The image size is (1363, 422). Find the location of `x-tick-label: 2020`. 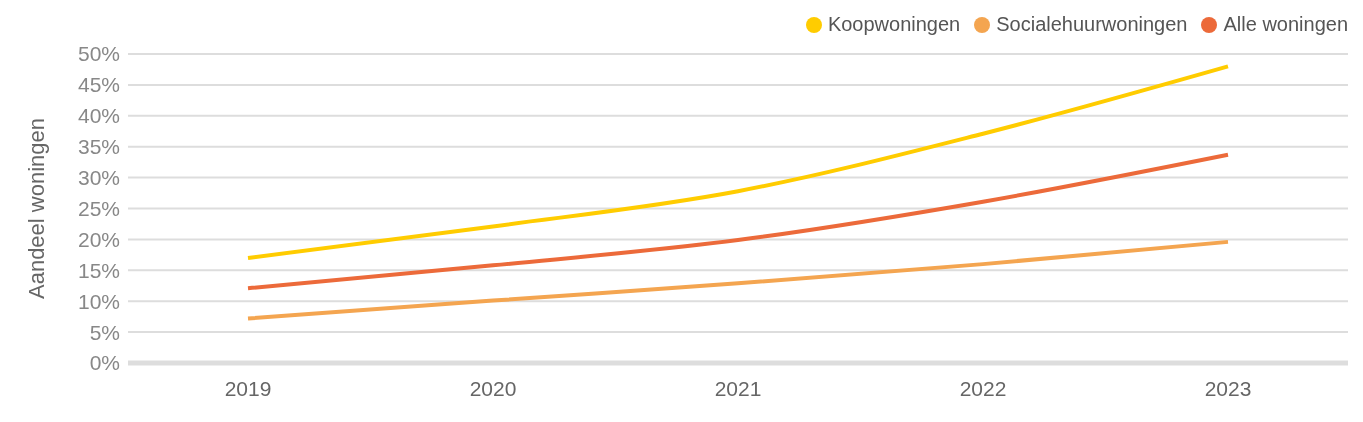

x-tick-label: 2020 is located at coordinates (493, 388).